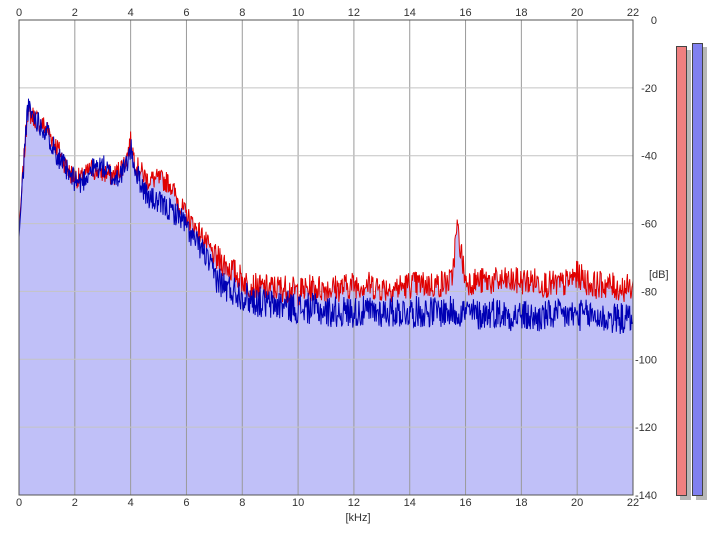  Describe the element at coordinates (75, 503) in the screenshot. I see `x-tick-bottom-1: 2` at that location.